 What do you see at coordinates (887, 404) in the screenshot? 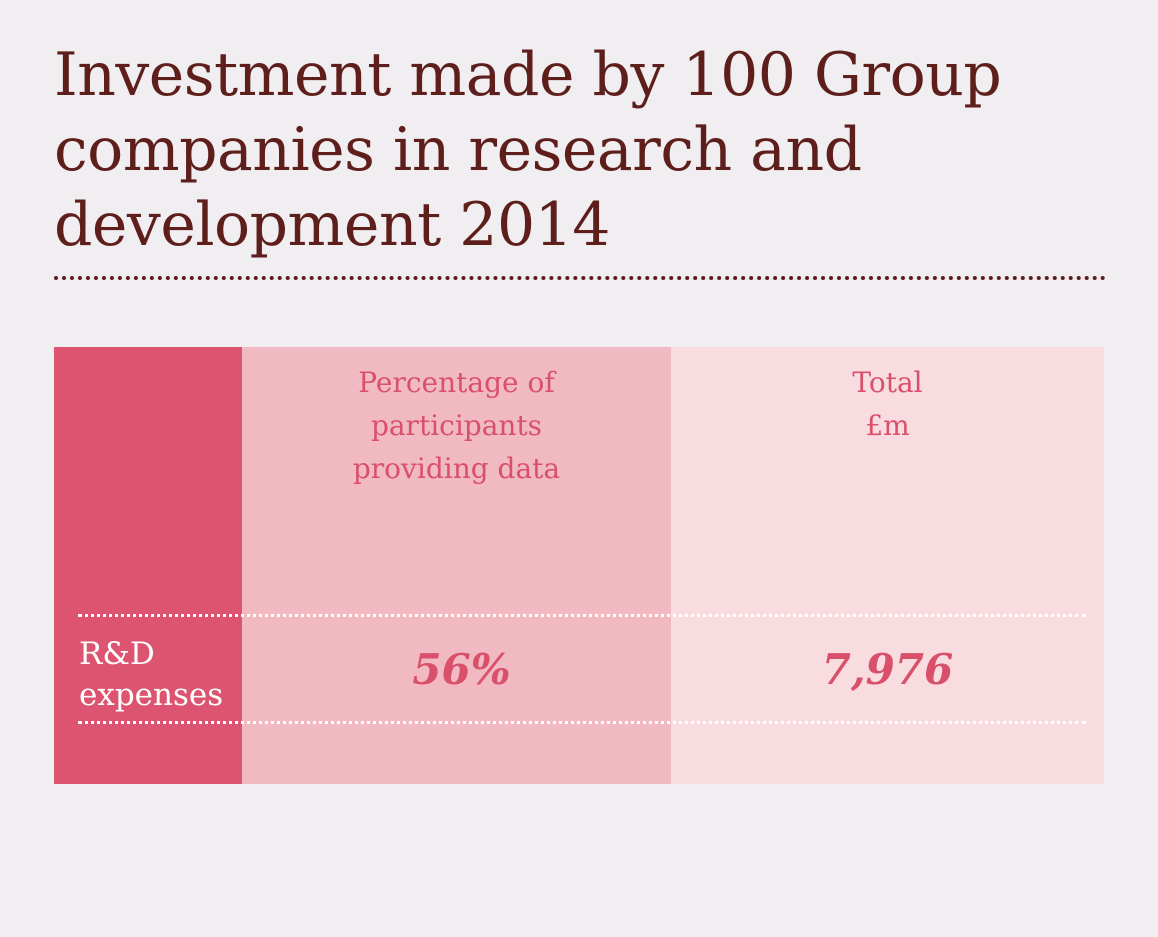
I see `total-column-header: Total £m` at bounding box center [887, 404].